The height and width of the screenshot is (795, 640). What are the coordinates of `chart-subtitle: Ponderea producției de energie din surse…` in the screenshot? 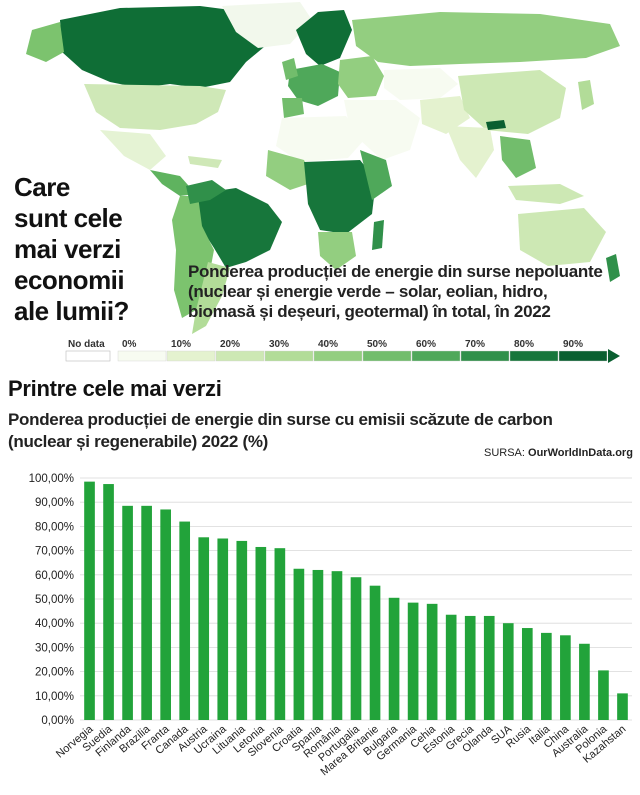 It's located at (280, 431).